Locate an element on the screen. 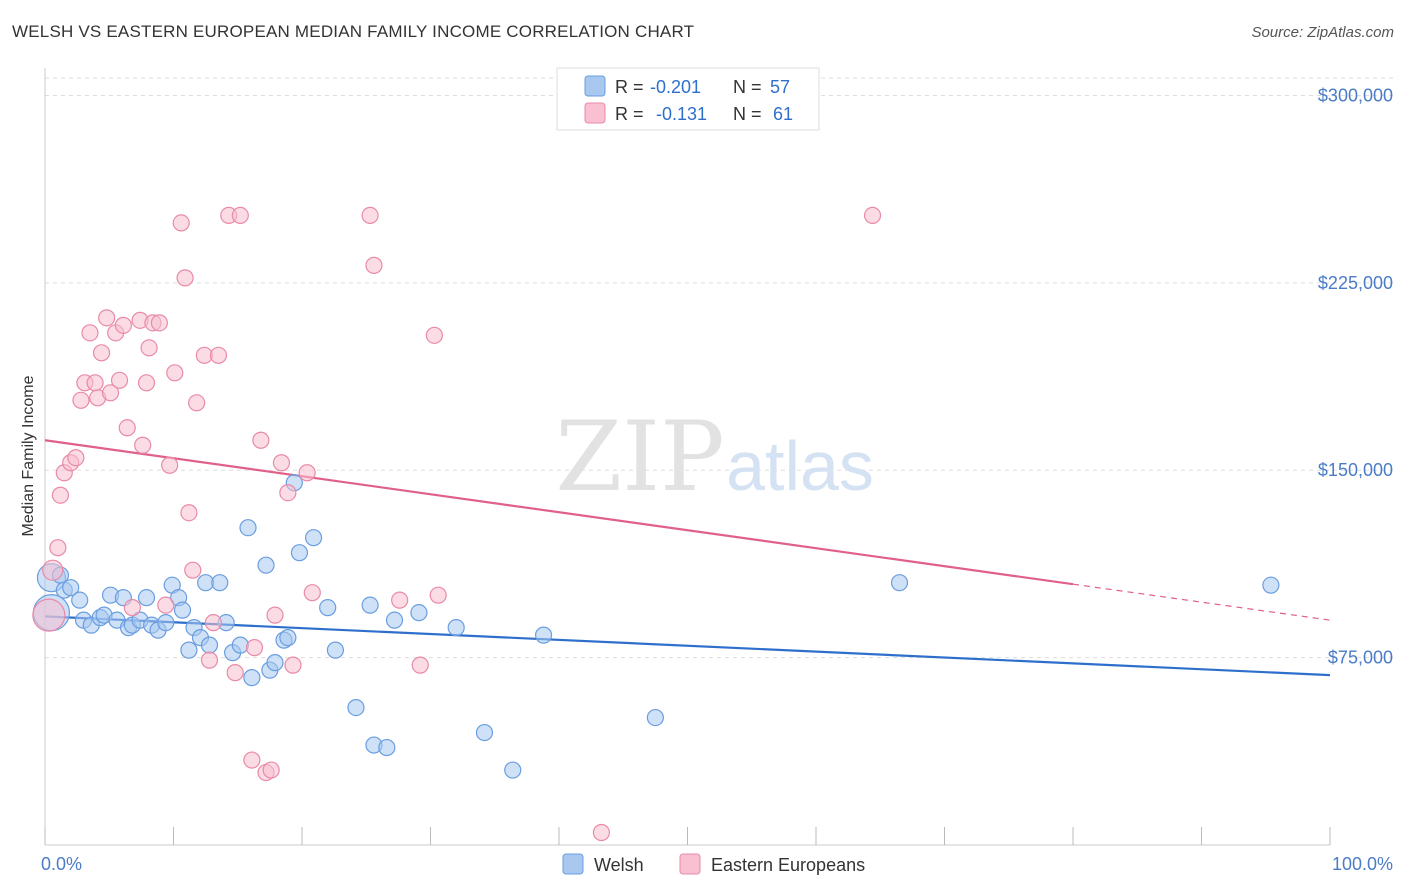 This screenshot has width=1406, height=892. bottom-legend-label-welsh: Welsh is located at coordinates (619, 865).